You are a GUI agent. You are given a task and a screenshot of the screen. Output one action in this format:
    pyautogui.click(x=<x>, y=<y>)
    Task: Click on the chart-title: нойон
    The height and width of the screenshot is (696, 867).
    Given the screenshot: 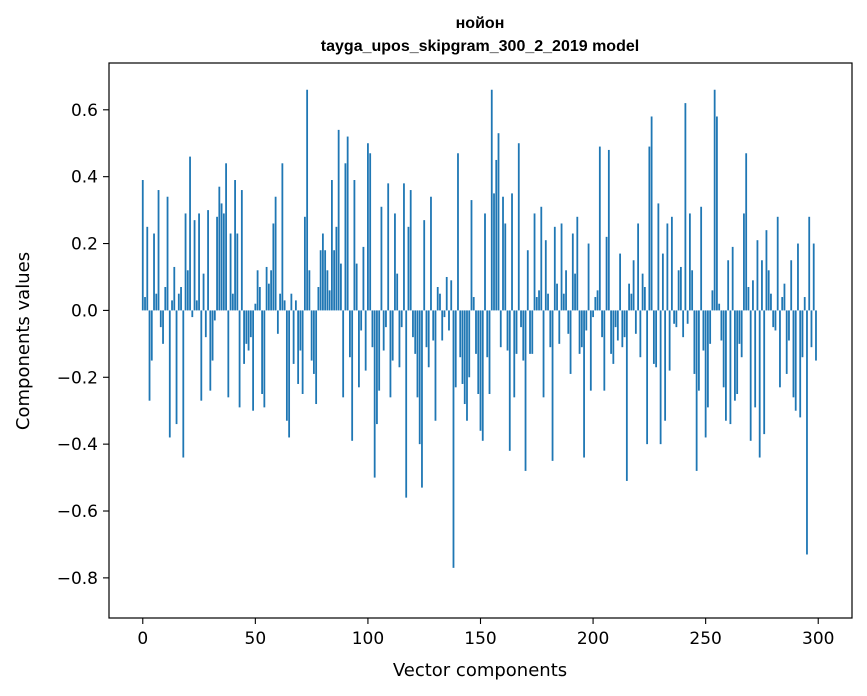 What is the action you would take?
    pyautogui.click(x=480, y=23)
    